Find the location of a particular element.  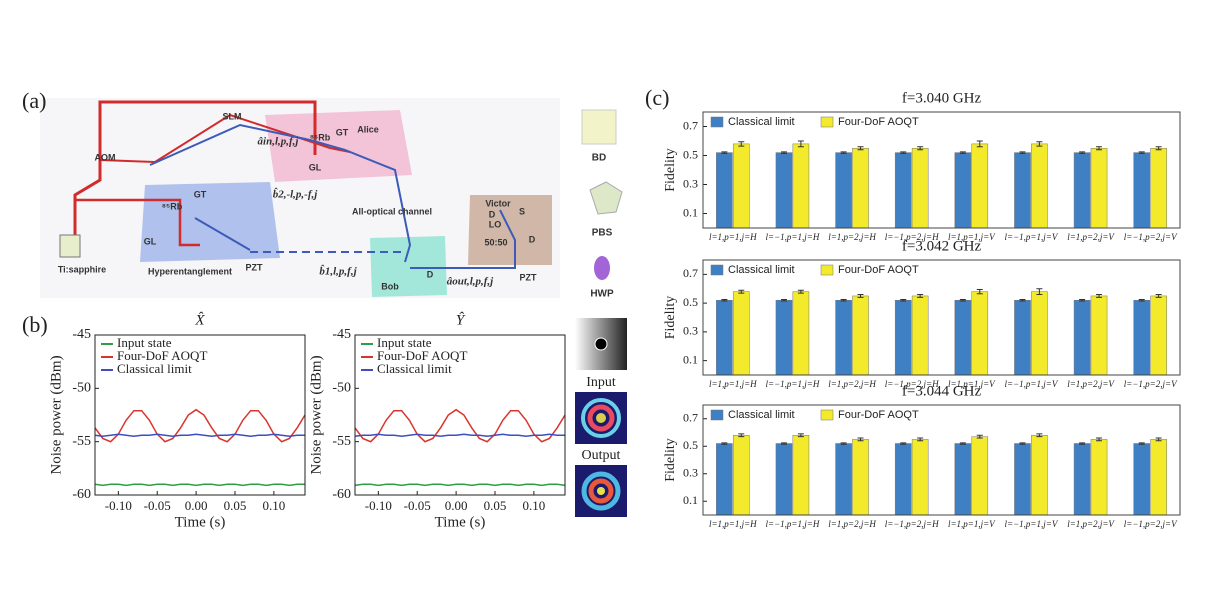

x-tick-label: l=−1,p=1,j=V is located at coordinates (1032, 384).